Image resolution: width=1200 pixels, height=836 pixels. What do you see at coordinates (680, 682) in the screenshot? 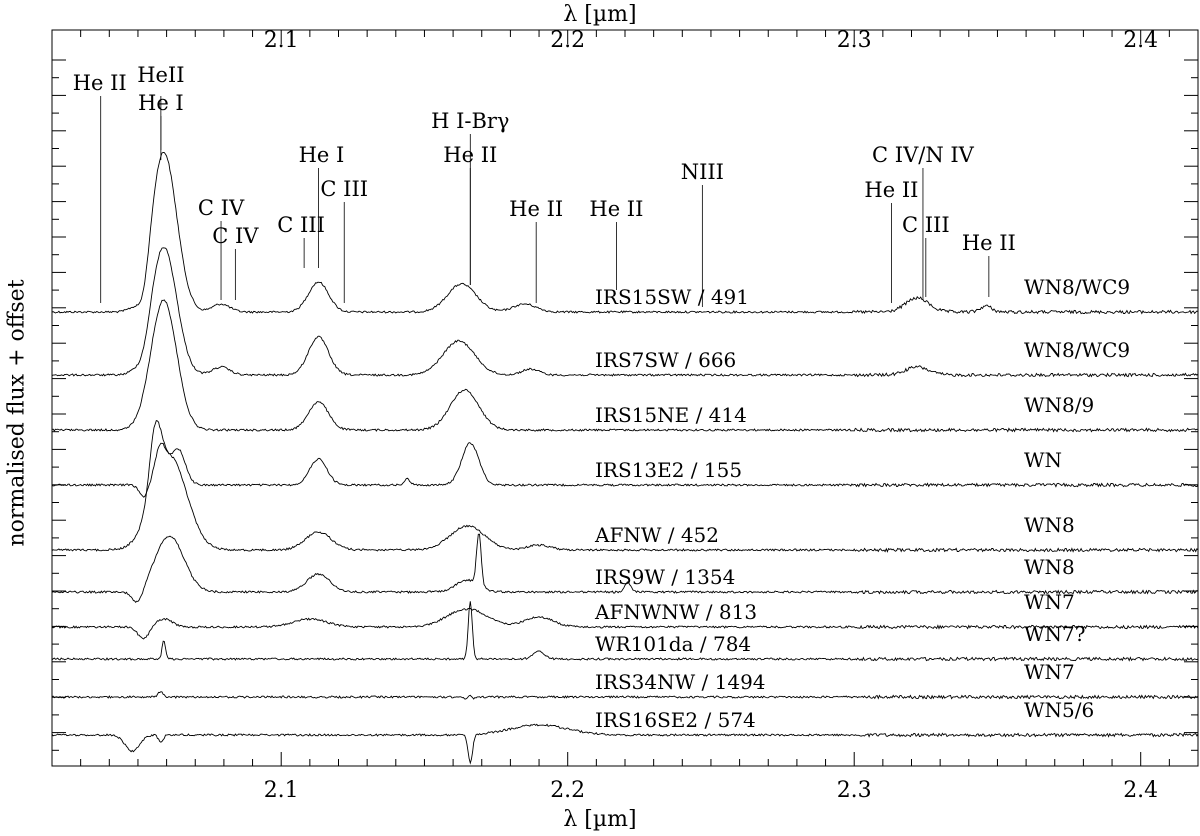
I see `series-label: IRS34NW / 1494` at bounding box center [680, 682].